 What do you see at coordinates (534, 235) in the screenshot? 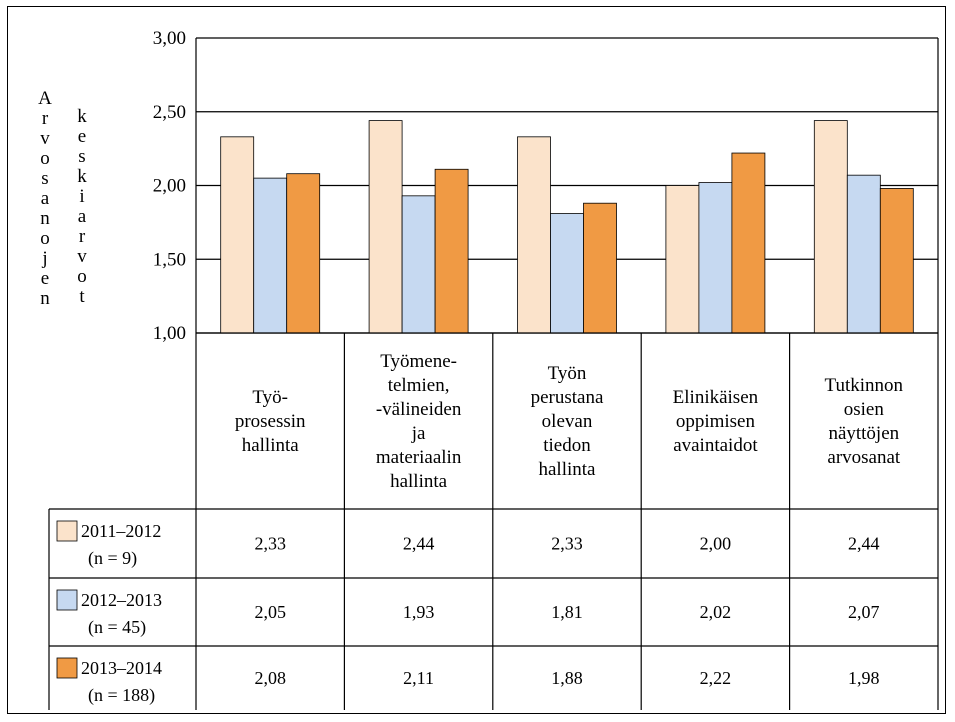
I see `bar-series0-cat2` at bounding box center [534, 235].